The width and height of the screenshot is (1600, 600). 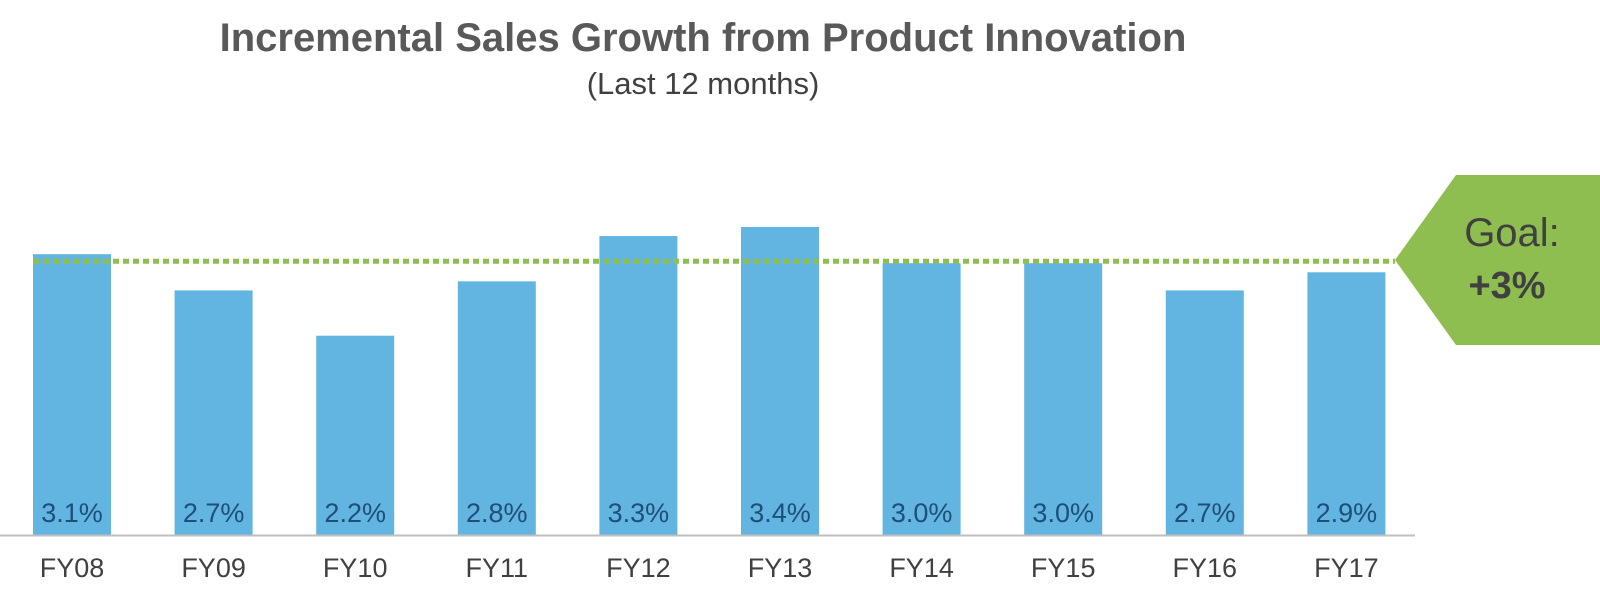 I want to click on x-tick-fy08: FY08, so click(x=72, y=568).